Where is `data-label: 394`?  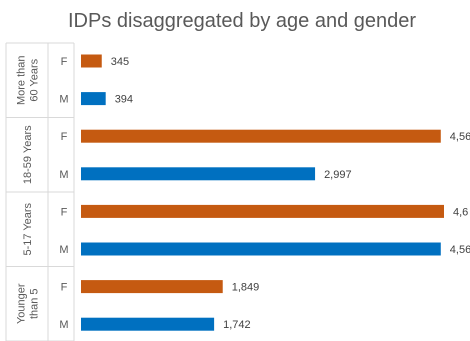
data-label: 394 is located at coordinates (124, 100).